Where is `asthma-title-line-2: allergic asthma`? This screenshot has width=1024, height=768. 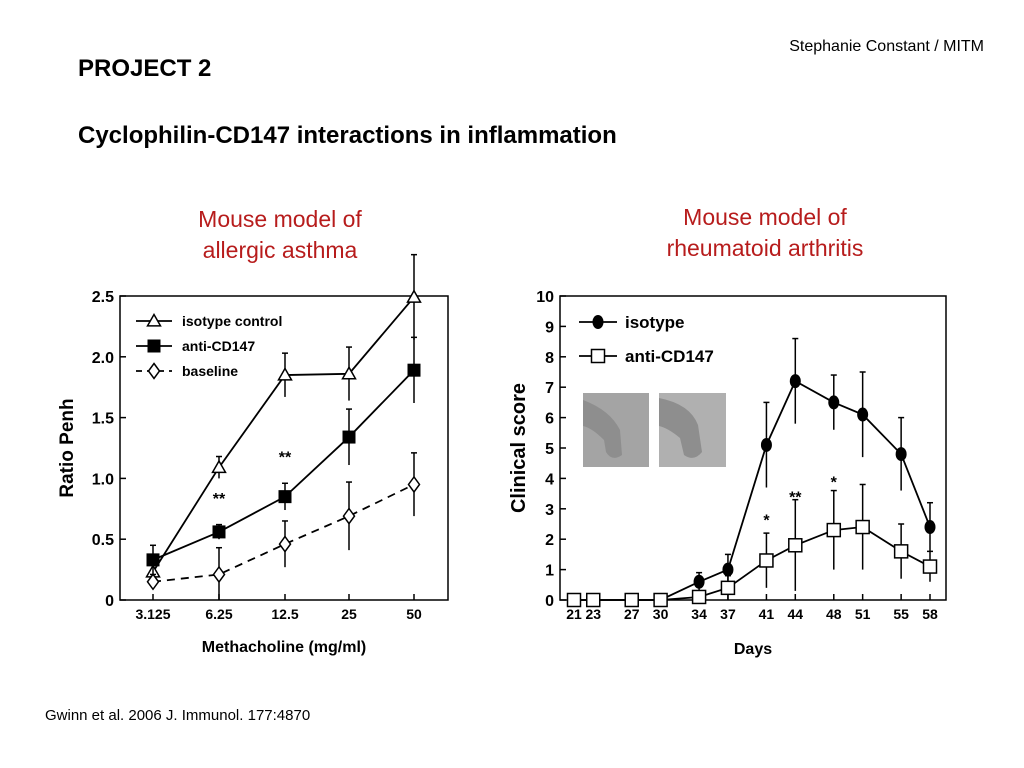
asthma-title-line-2: allergic asthma is located at coordinates (280, 250).